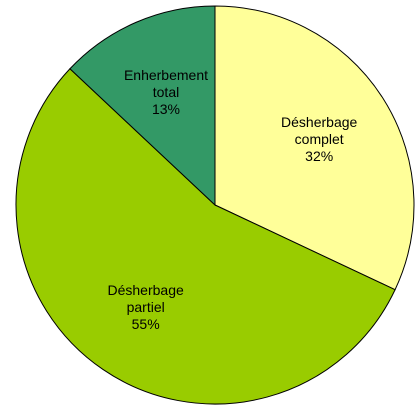 The width and height of the screenshot is (416, 407). What do you see at coordinates (319, 156) in the screenshot?
I see `slice-value: 32%` at bounding box center [319, 156].